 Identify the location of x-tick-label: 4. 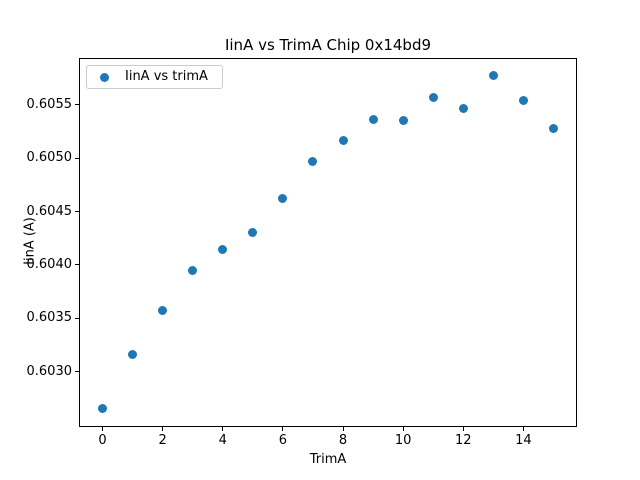
(222, 440).